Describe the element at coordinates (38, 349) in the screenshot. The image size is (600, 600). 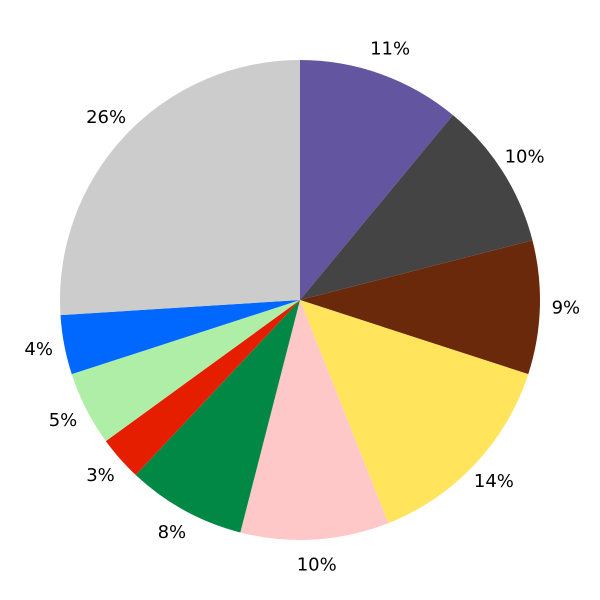
I see `data-label: 4%` at that location.